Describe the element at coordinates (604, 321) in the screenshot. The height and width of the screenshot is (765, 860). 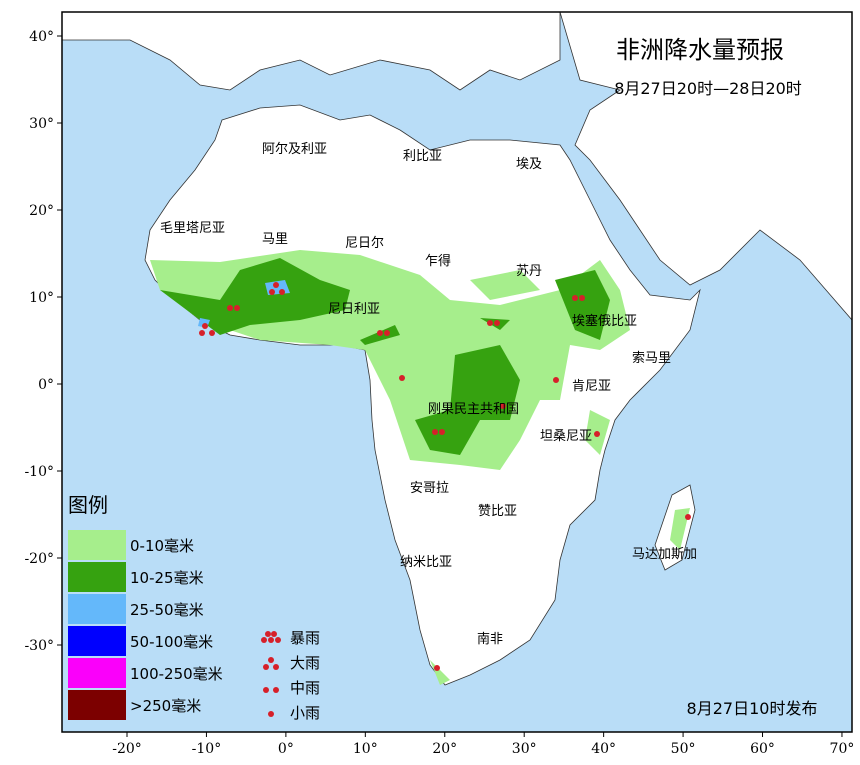
I see `country-label: 埃塞俄比亚` at that location.